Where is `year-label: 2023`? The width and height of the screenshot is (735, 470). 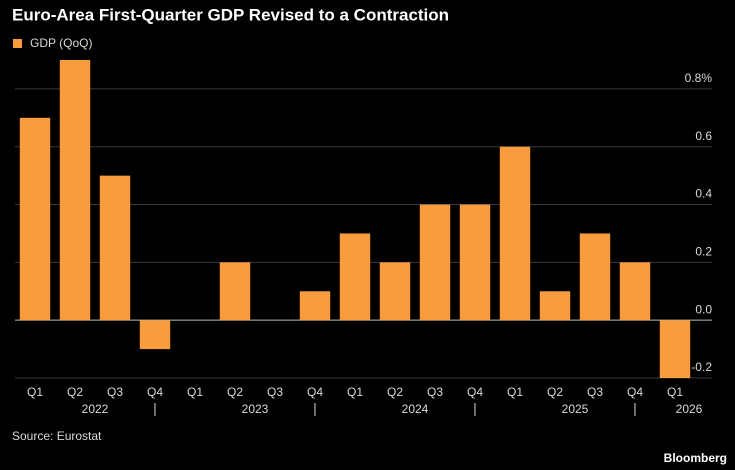
year-label: 2023 is located at coordinates (255, 409).